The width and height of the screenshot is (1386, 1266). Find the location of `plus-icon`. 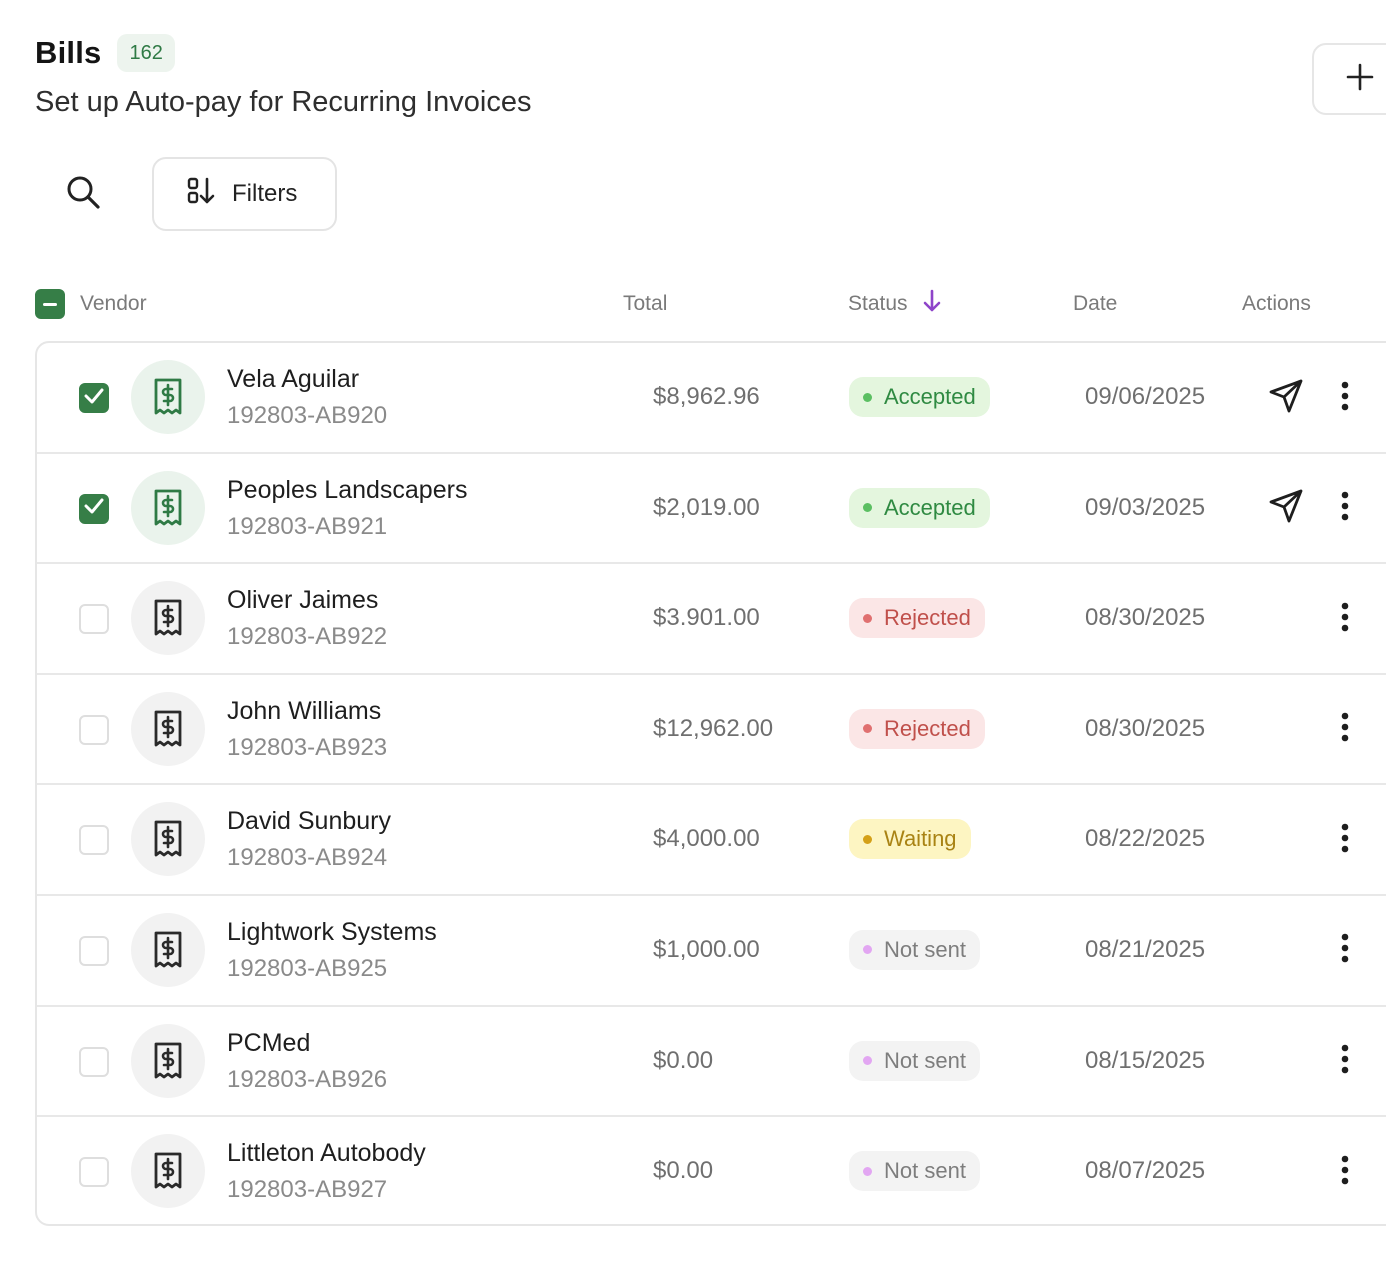

plus-icon is located at coordinates (1360, 79).